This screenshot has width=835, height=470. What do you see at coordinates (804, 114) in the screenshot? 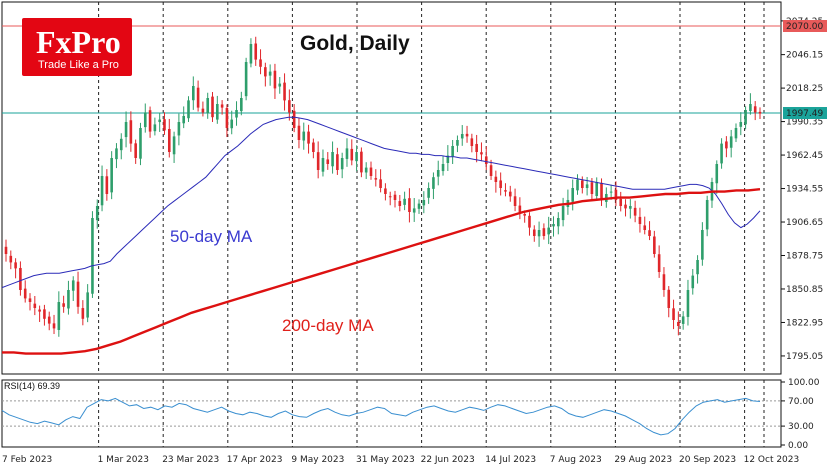
I see `current-price-label: 1997.49` at bounding box center [804, 114].